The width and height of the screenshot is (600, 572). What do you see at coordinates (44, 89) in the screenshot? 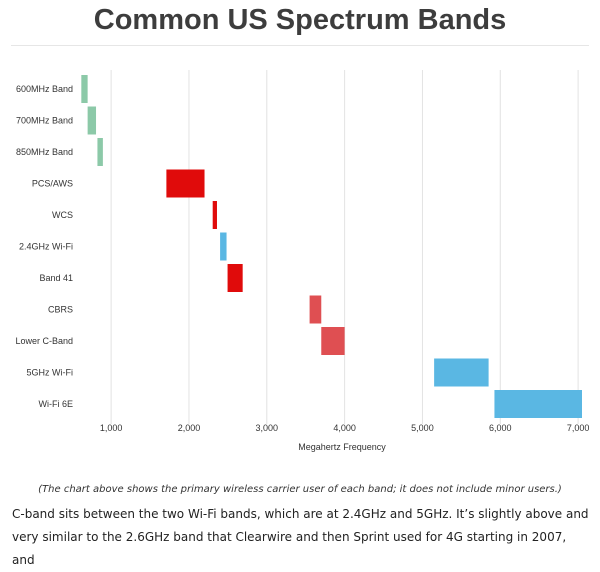
I see `band-label: 600MHz Band` at bounding box center [44, 89].